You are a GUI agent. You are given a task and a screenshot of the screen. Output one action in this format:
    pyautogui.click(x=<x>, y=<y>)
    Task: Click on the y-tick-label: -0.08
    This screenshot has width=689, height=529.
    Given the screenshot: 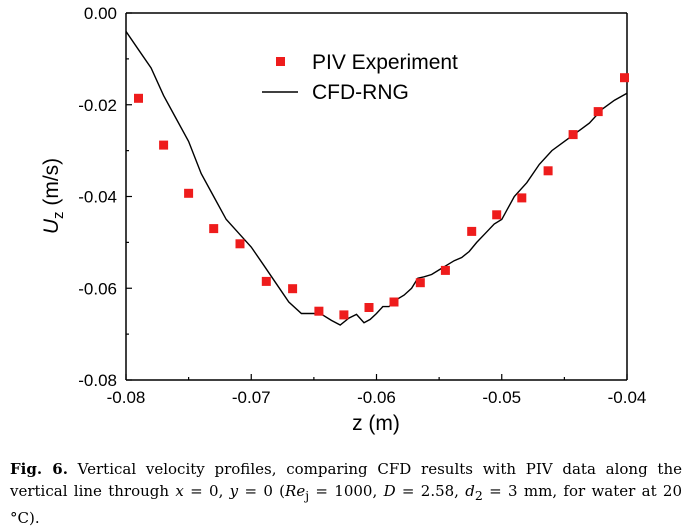 What is the action you would take?
    pyautogui.click(x=97, y=380)
    